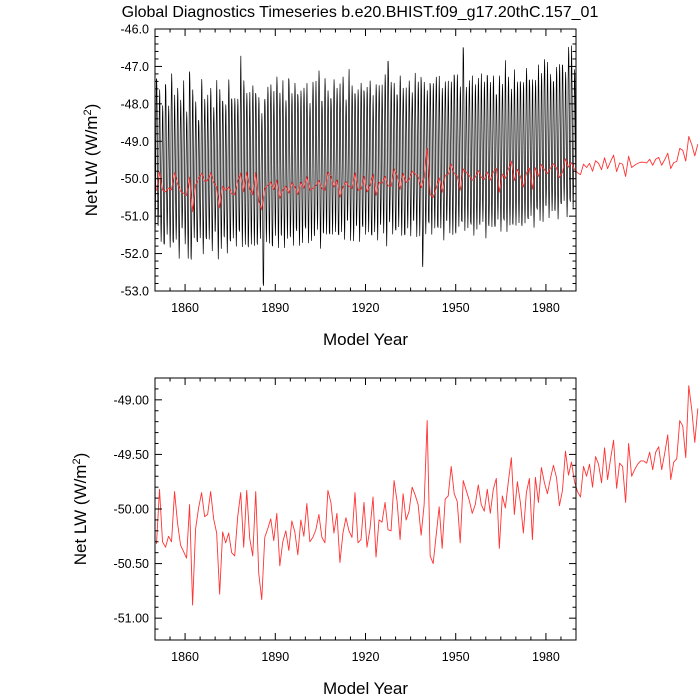 The image size is (700, 700). I want to click on y-tick-label: -49.50, so click(131, 455).